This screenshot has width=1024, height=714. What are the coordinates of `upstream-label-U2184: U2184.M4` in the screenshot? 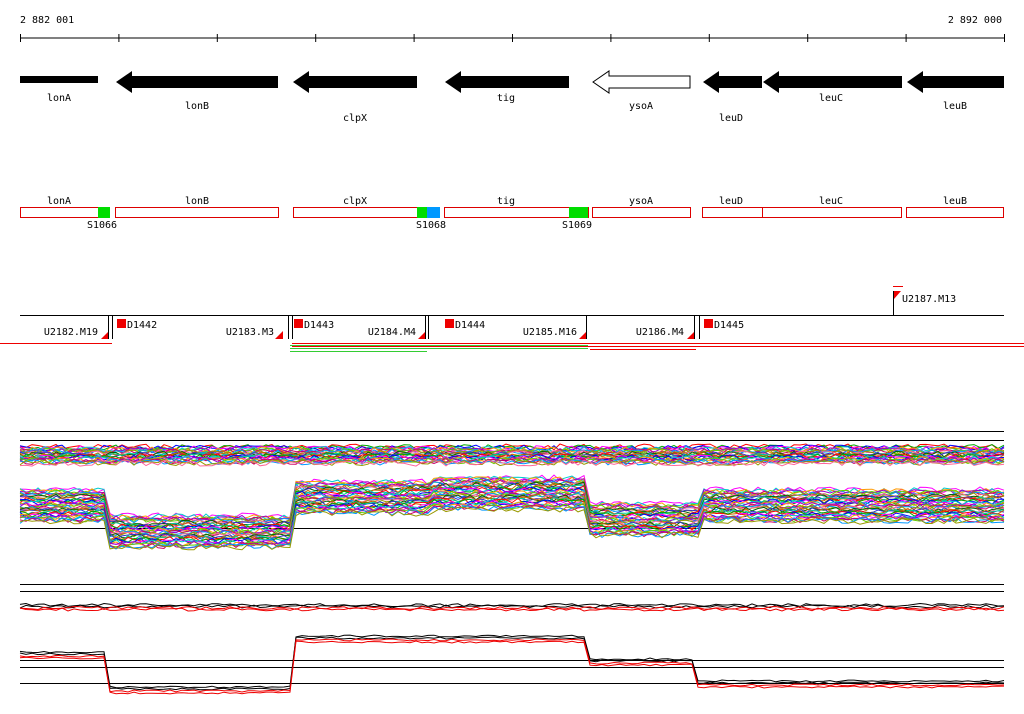 It's located at (392, 332).